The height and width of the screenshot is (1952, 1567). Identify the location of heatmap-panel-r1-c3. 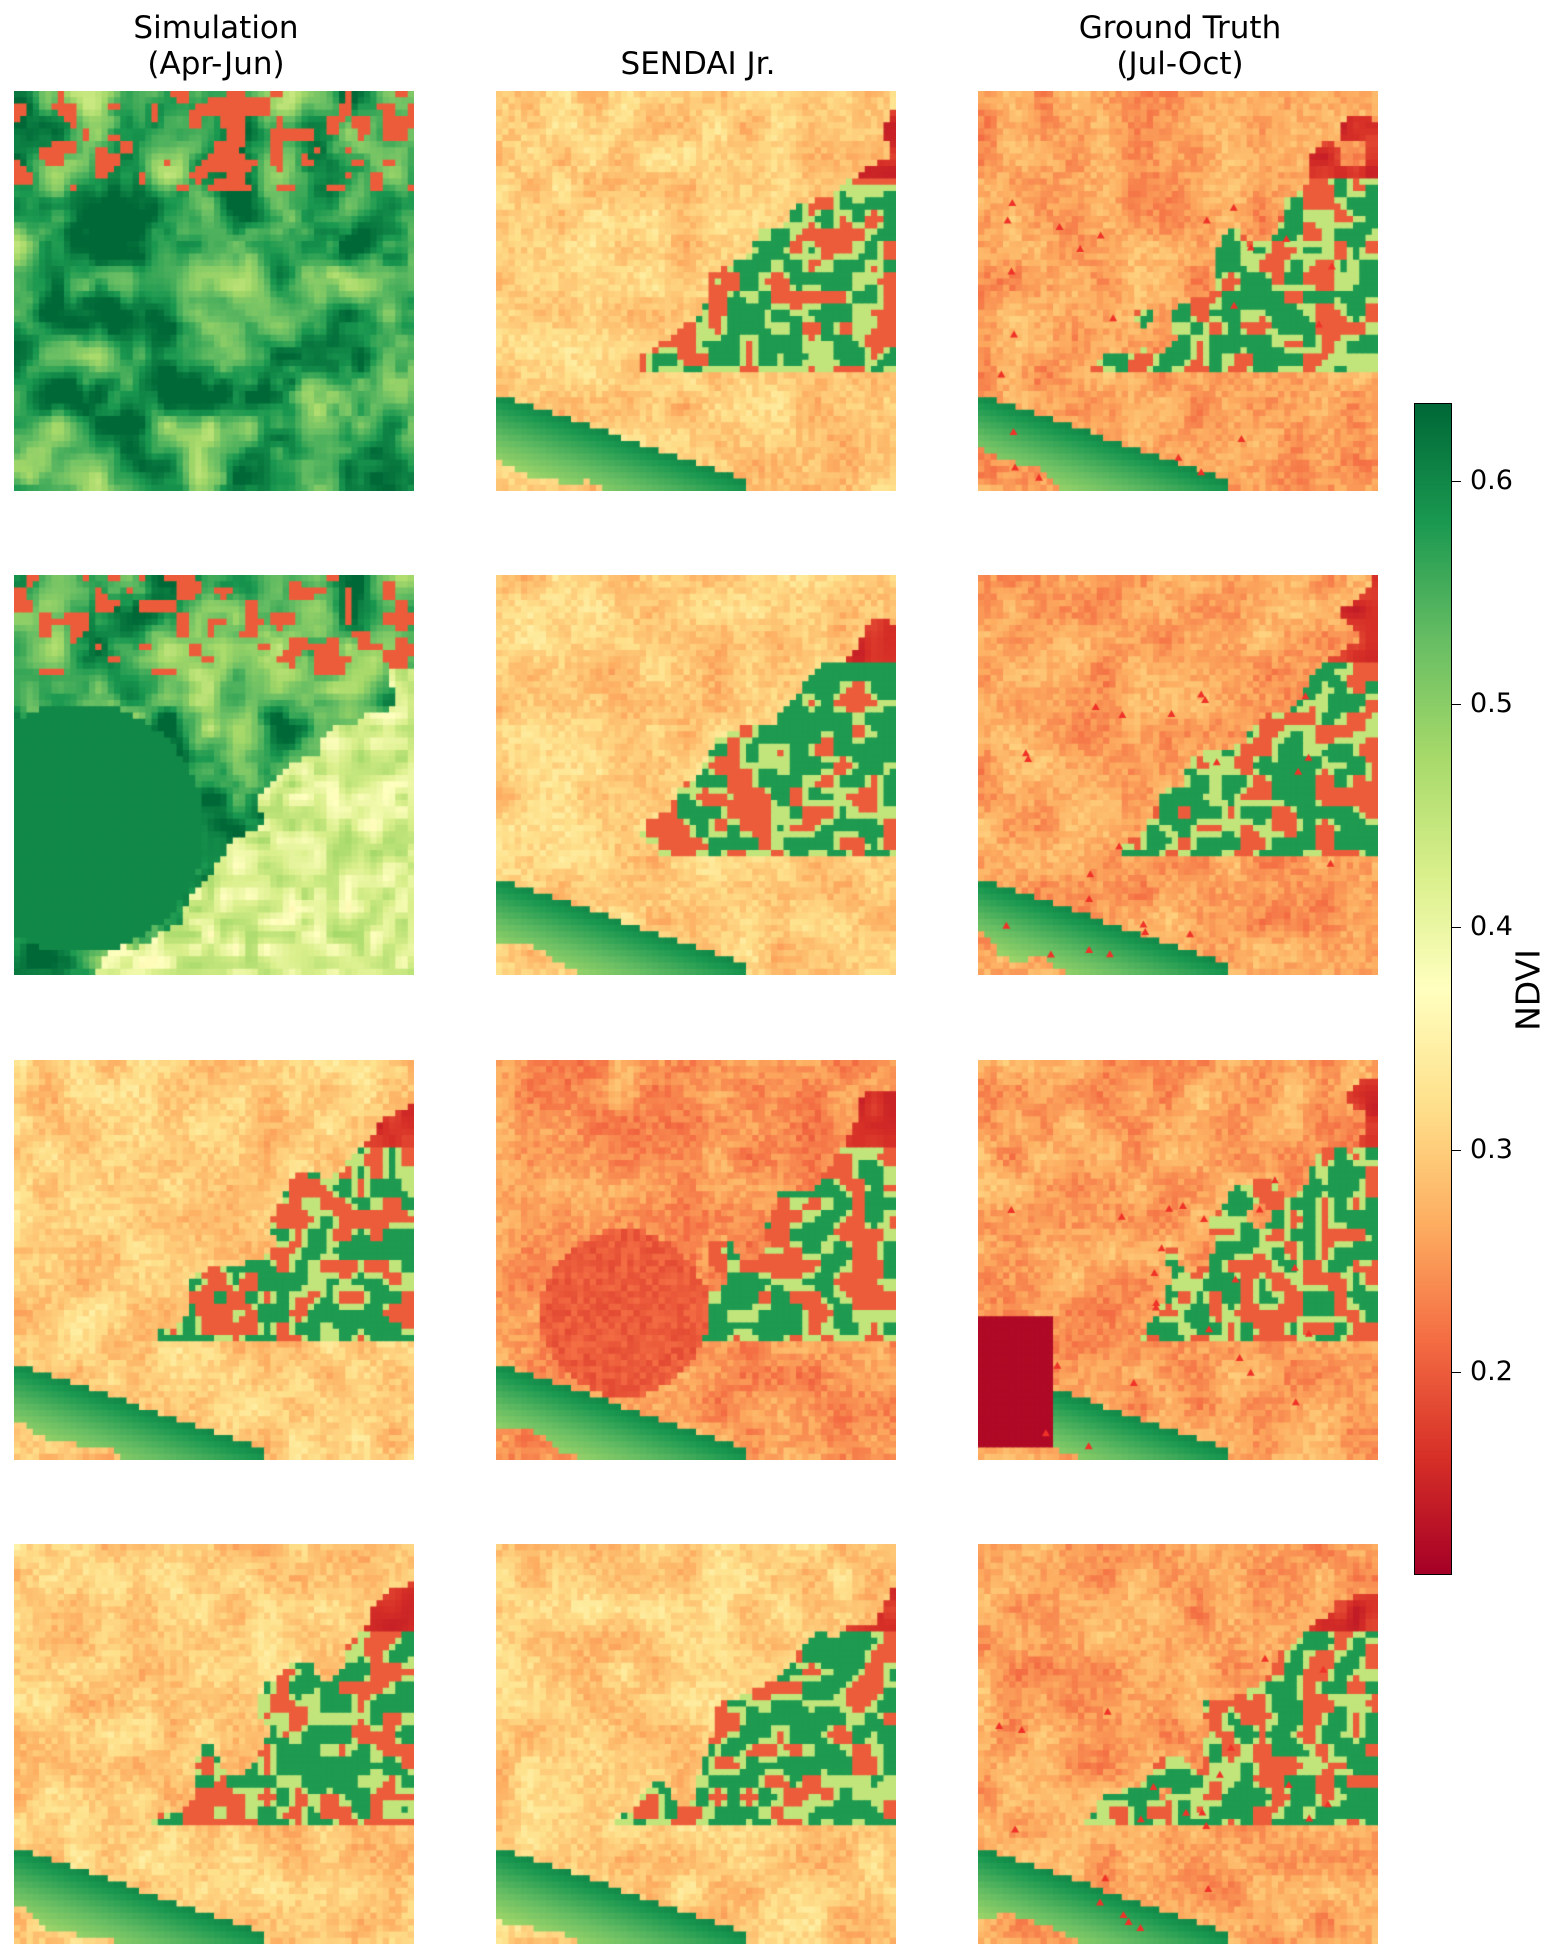
(1178, 291).